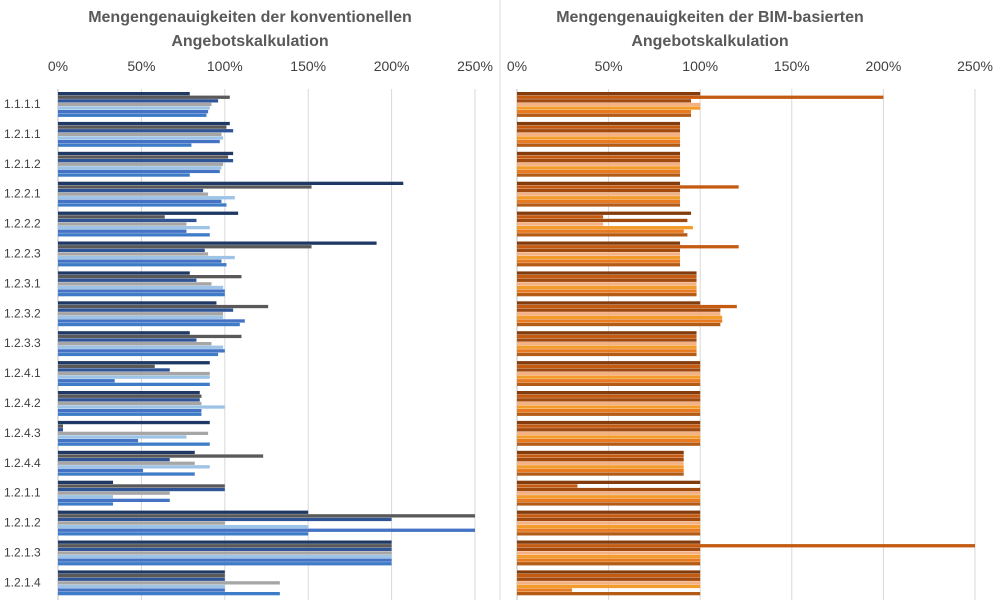 The image size is (1000, 600). I want to click on category-label: 1.2.2.3, so click(22, 253).